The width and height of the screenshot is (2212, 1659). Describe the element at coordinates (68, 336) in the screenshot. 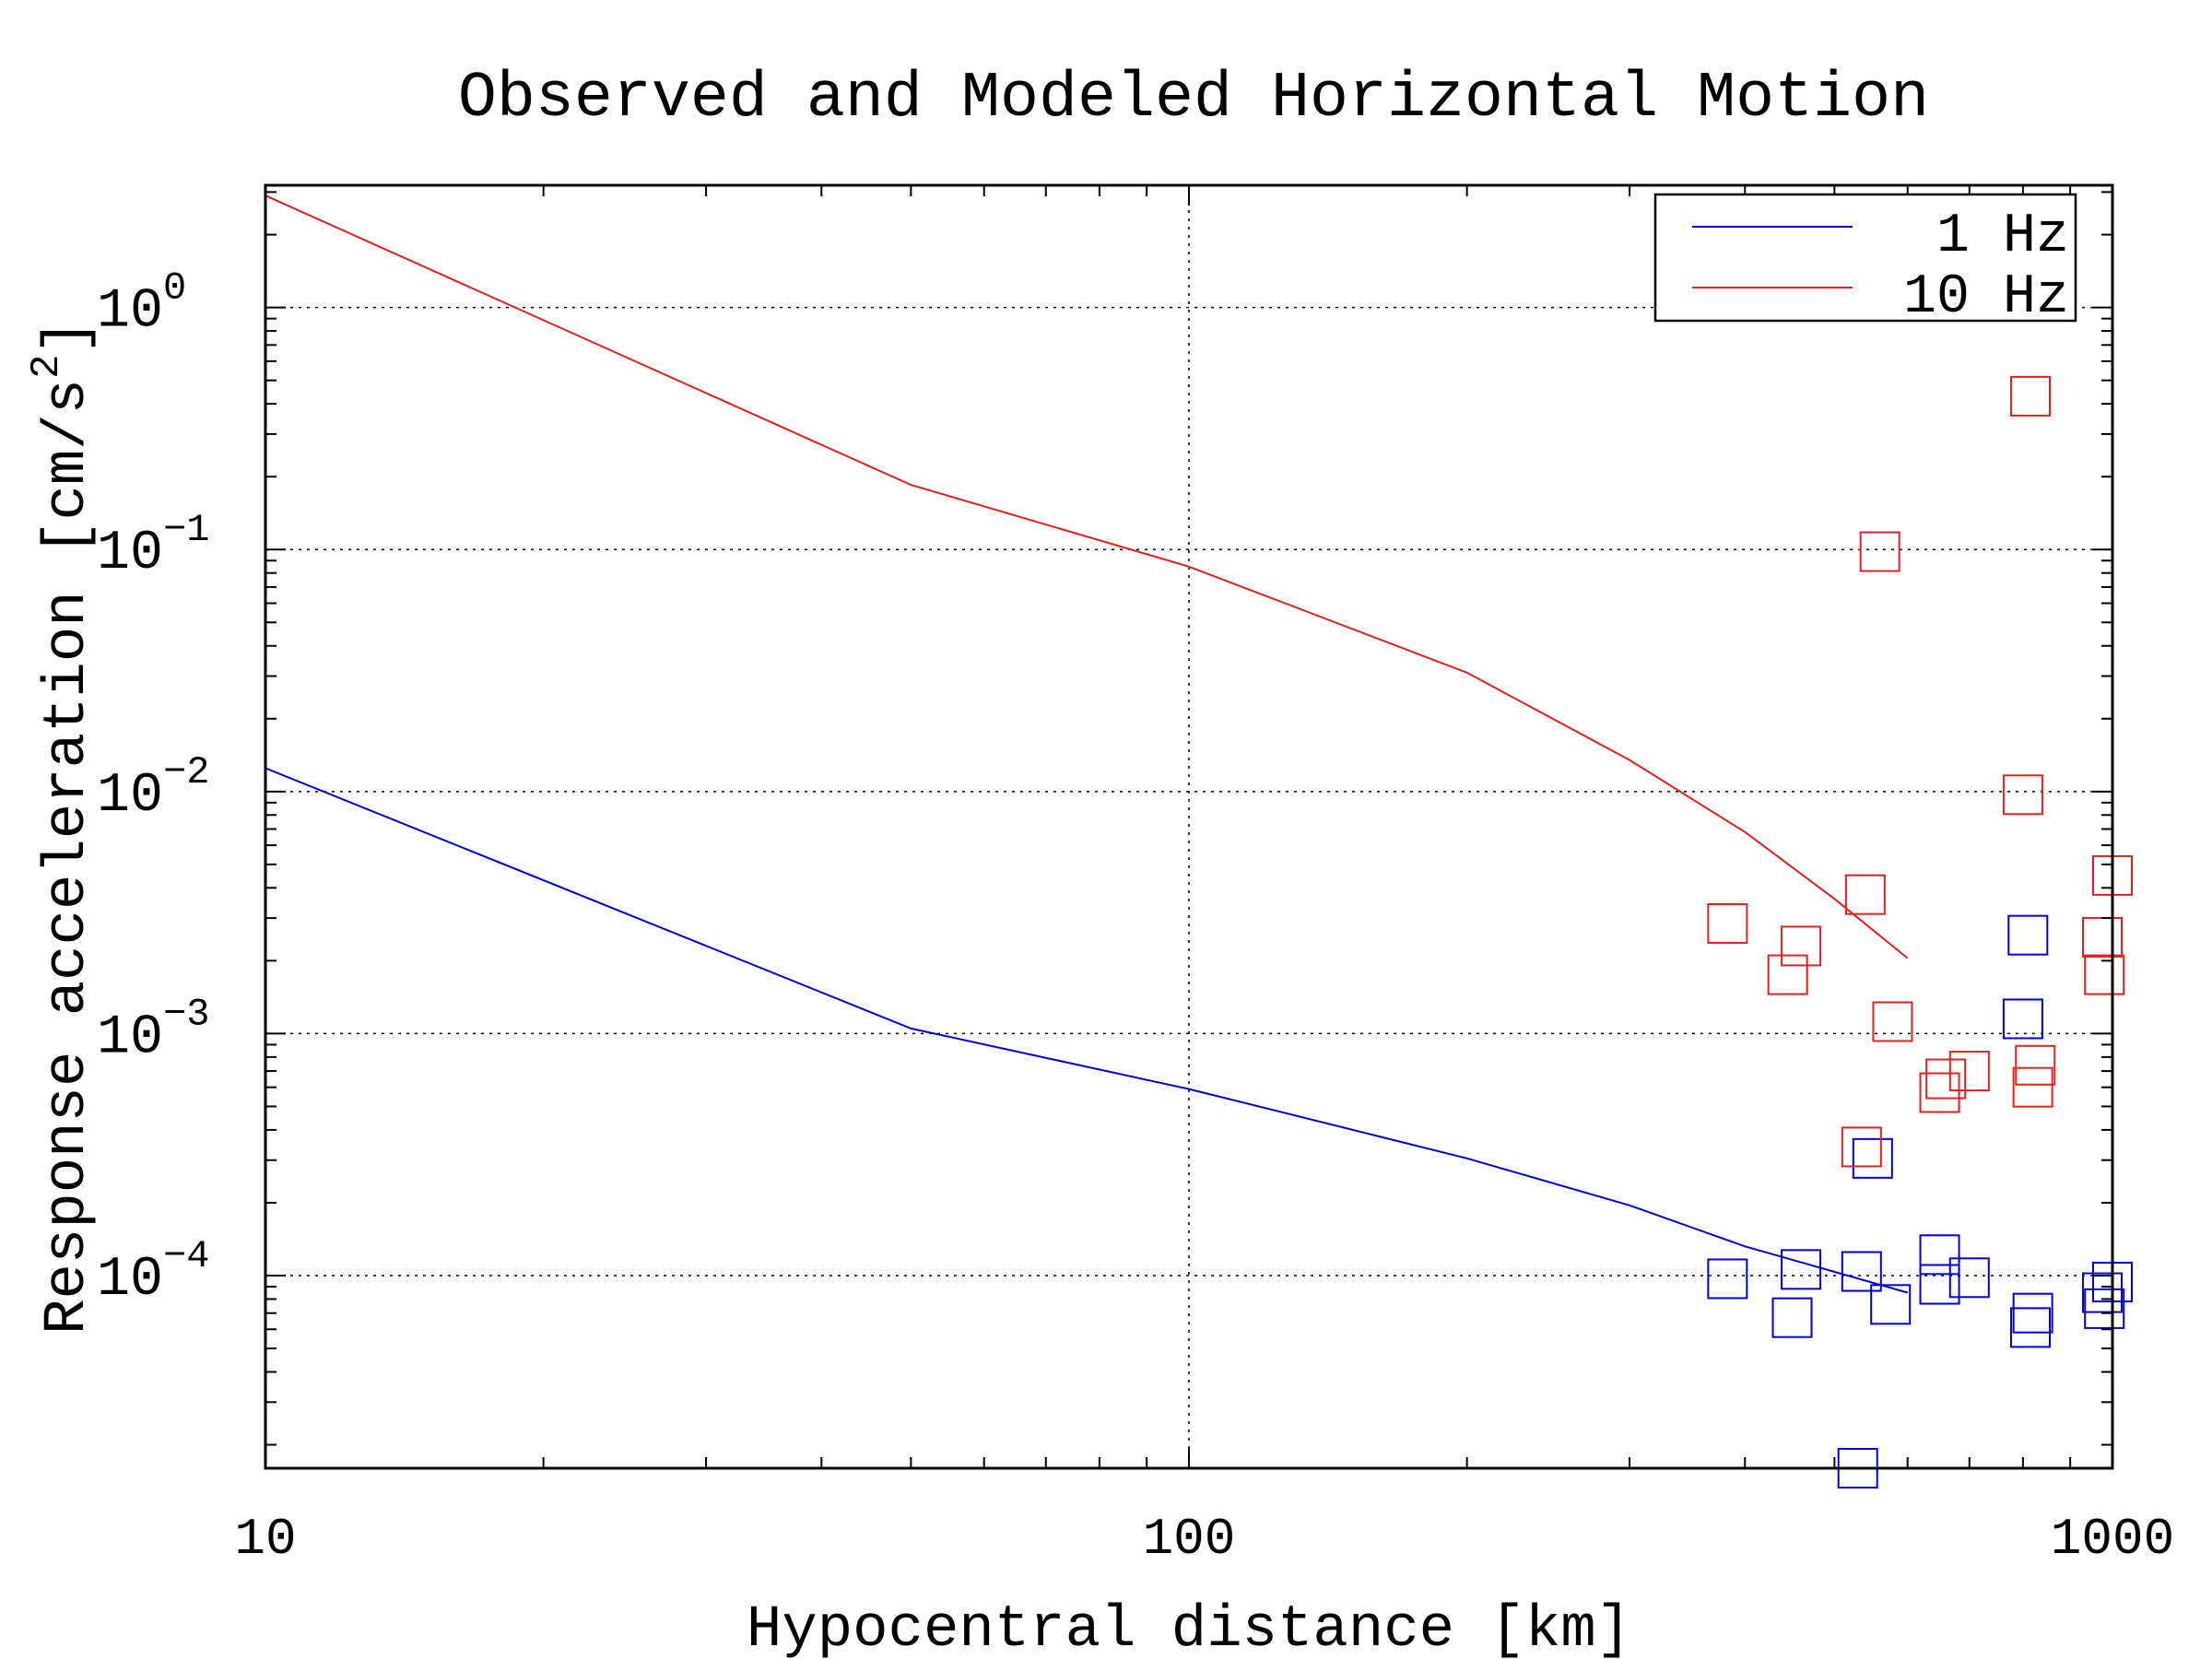

I see `y-axis-label-close: ]` at that location.